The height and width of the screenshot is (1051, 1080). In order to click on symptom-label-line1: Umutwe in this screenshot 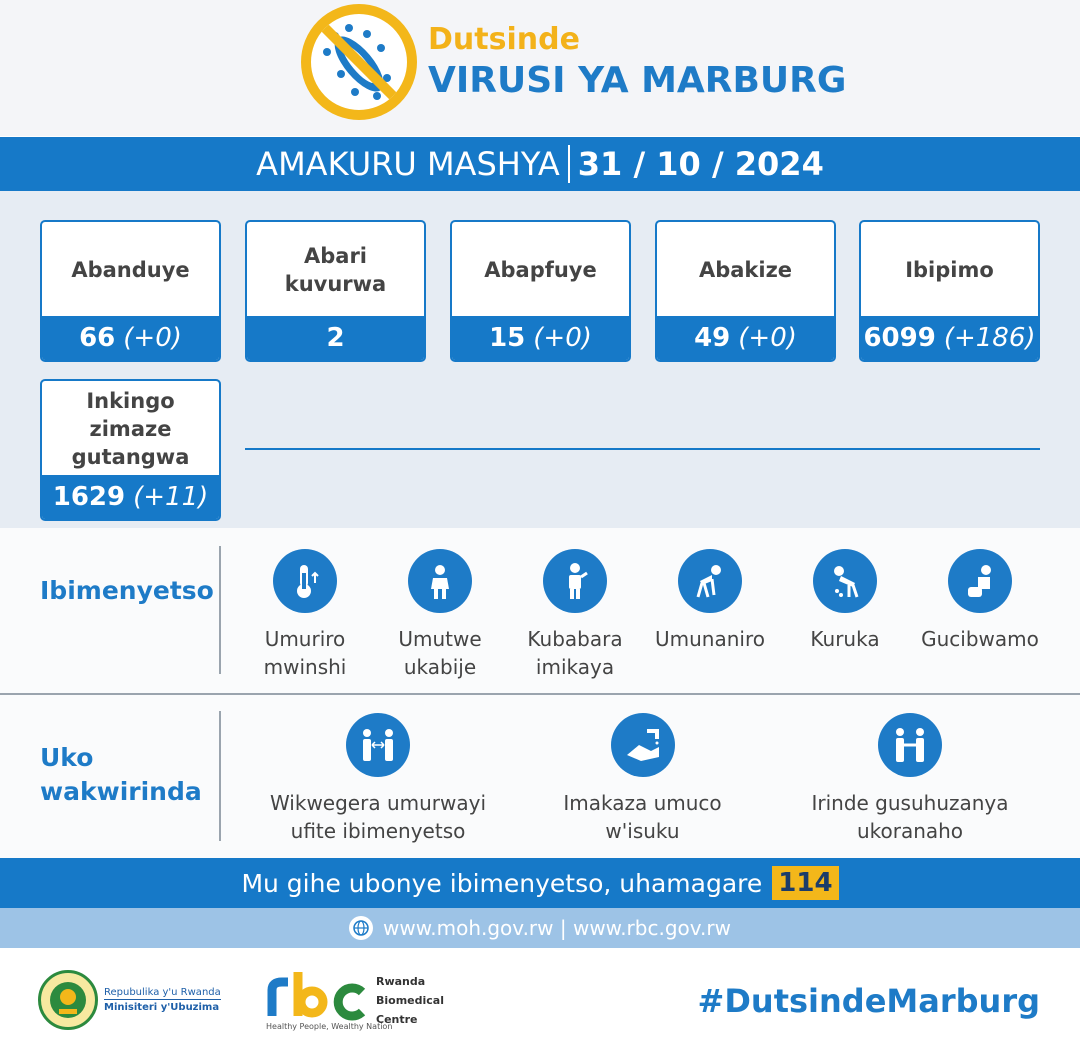, I will do `click(440, 639)`.